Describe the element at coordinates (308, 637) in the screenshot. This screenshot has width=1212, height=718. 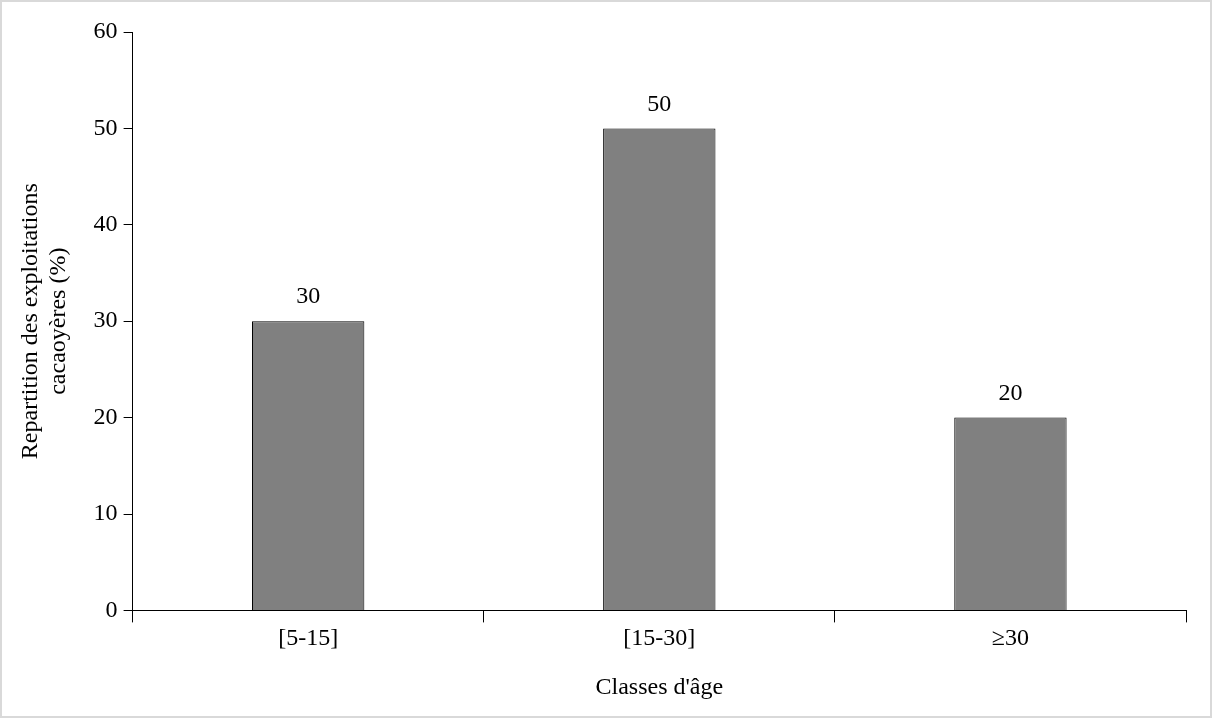
I see `x-tick-label: [5-15]` at that location.